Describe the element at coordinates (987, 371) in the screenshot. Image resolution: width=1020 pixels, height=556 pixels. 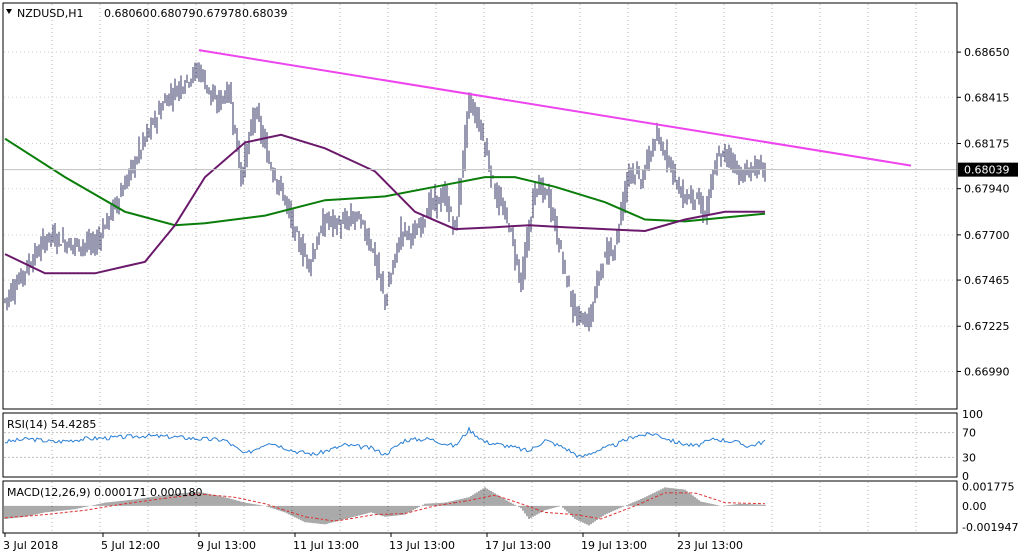
I see `price-tick-label: 0.66990` at that location.